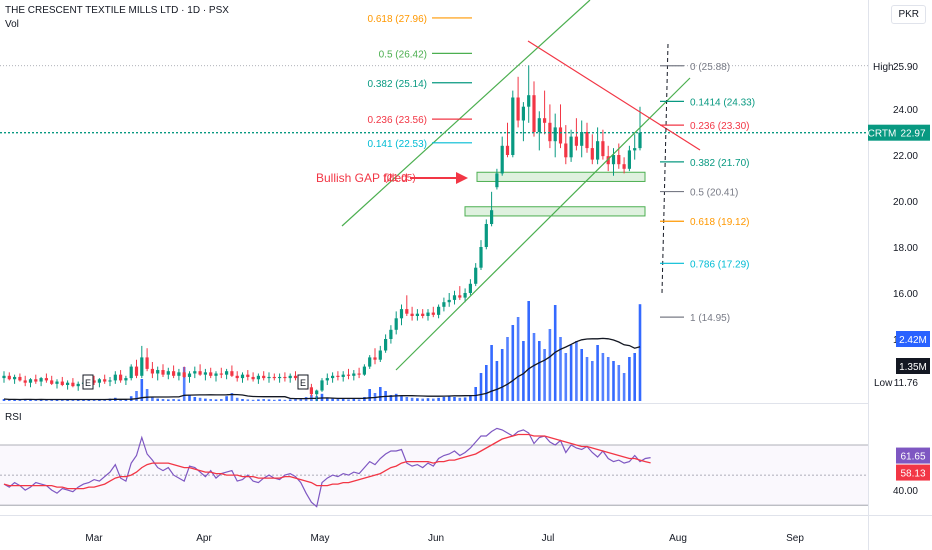 This screenshot has height=550, width=932. Describe the element at coordinates (905, 294) in the screenshot. I see `price-tick: 16.00` at that location.